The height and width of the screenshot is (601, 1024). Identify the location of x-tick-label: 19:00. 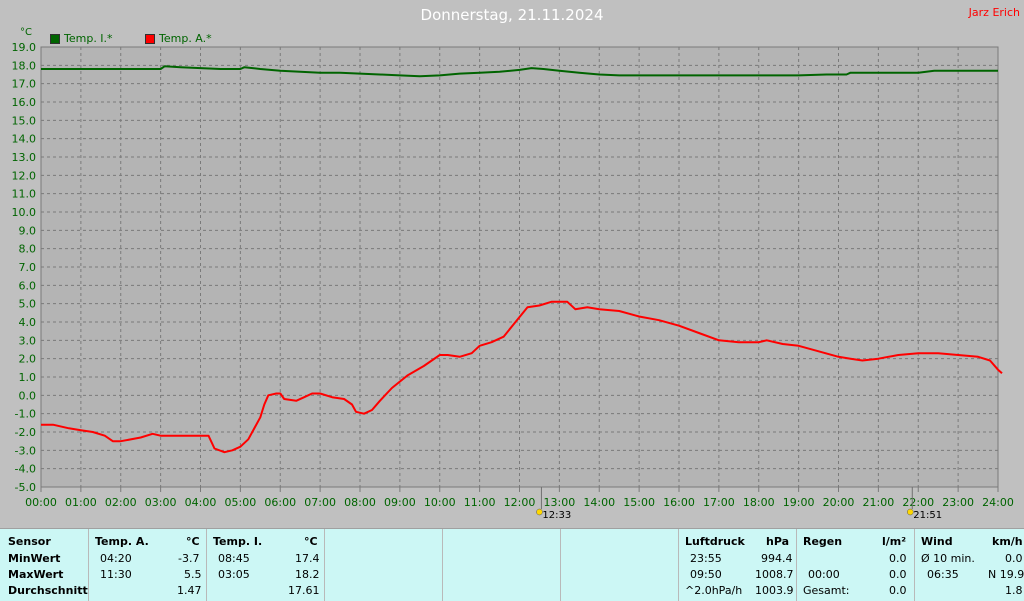
(799, 502).